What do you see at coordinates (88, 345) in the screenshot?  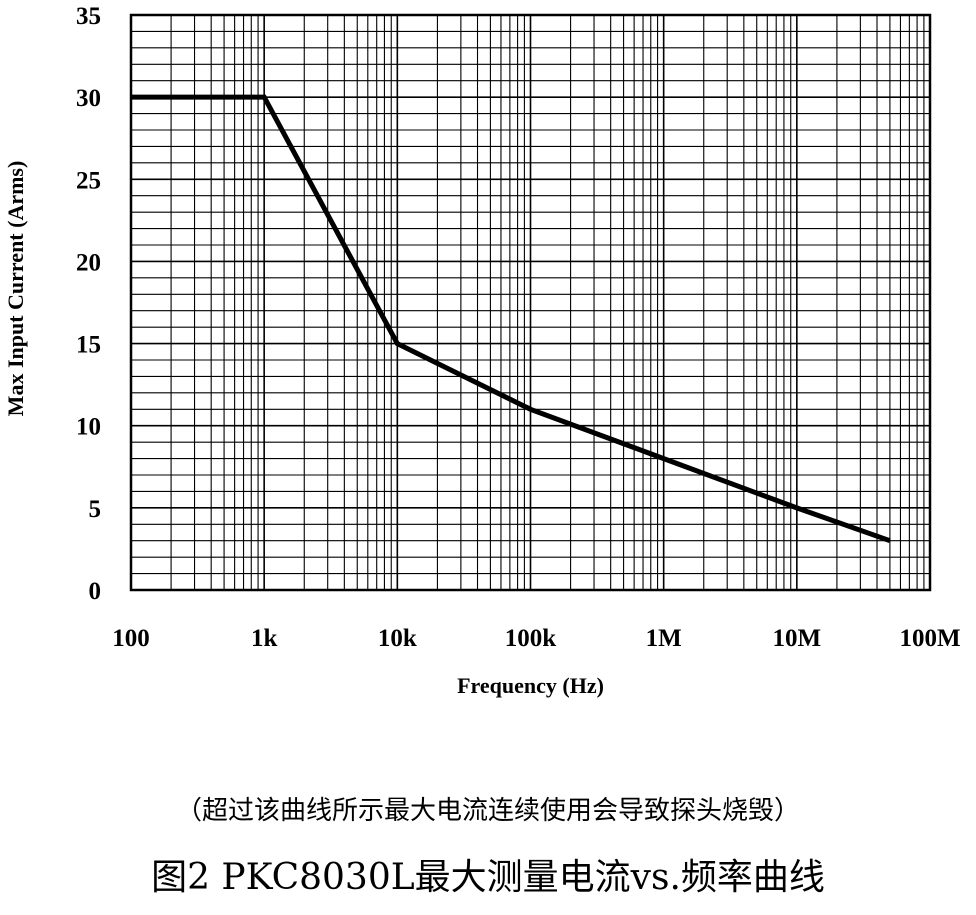 I see `y-tick-label: 15` at bounding box center [88, 345].